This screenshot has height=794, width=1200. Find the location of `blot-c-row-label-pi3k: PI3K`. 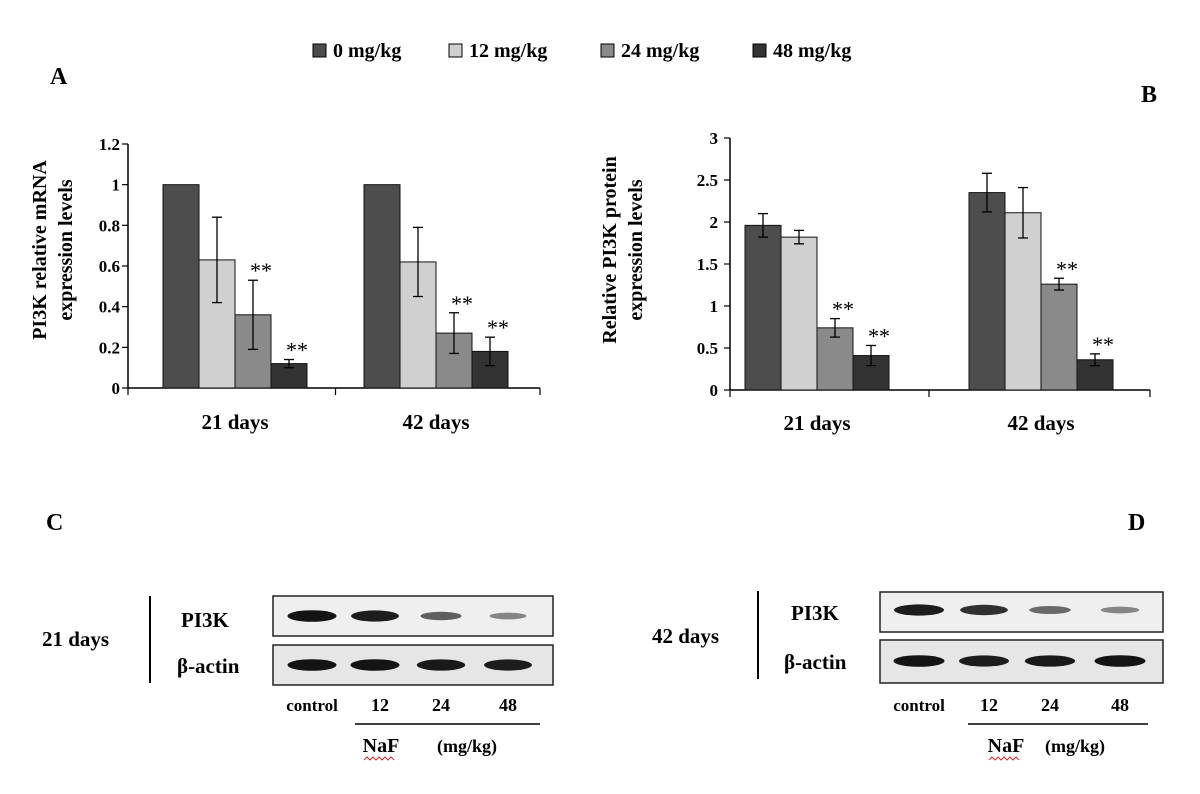

blot-c-row-label-pi3k: PI3K is located at coordinates (205, 620).